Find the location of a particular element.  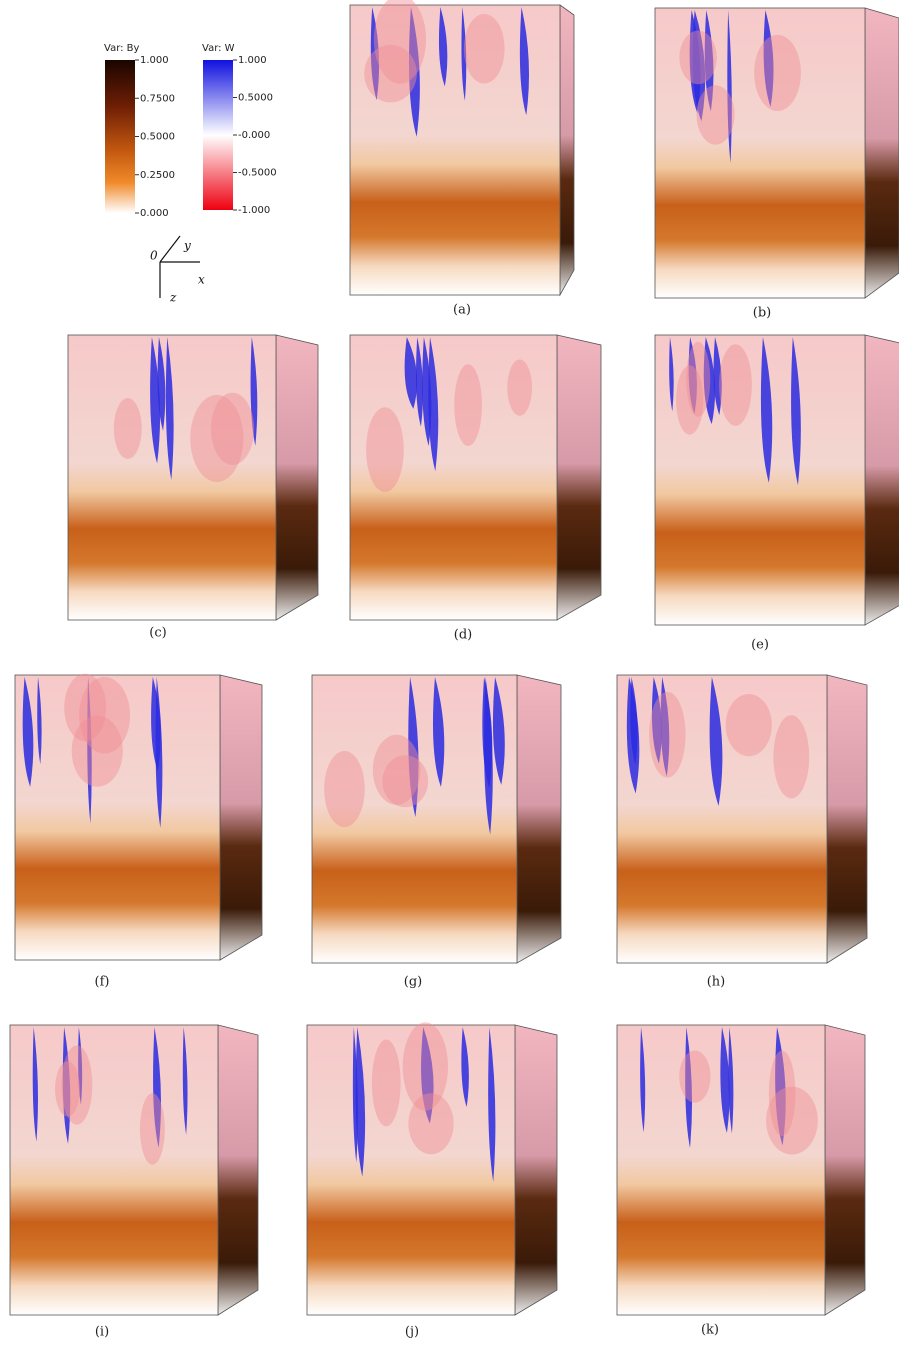

panel-caption: (i) is located at coordinates (102, 1332).